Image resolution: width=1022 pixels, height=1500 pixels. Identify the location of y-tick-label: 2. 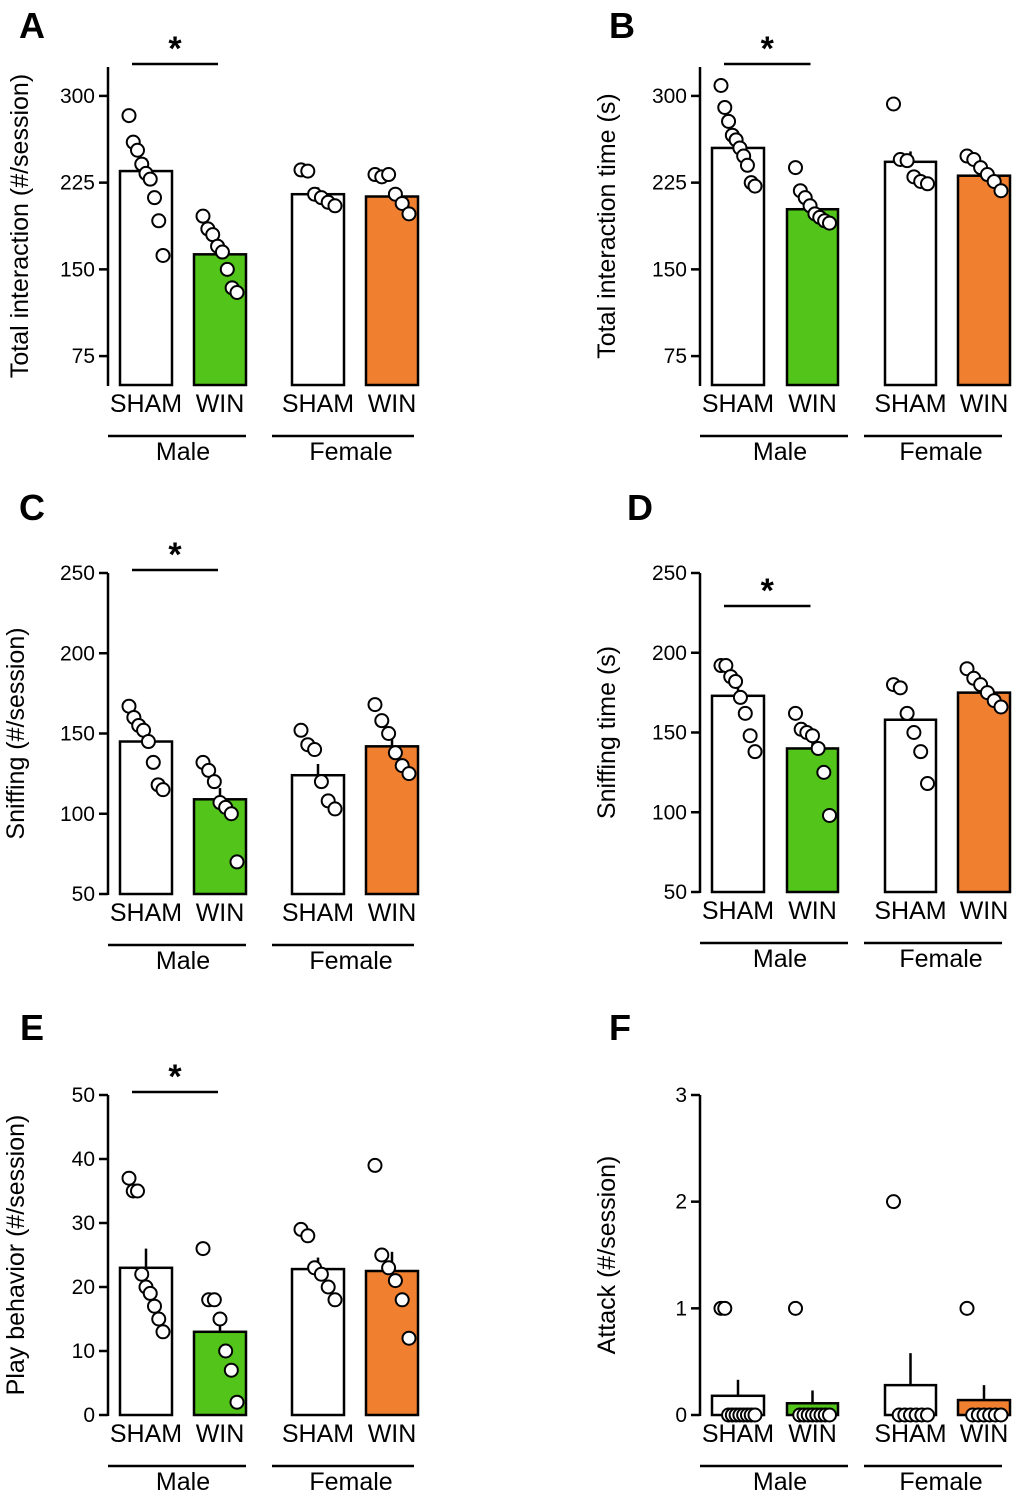
(681, 1202).